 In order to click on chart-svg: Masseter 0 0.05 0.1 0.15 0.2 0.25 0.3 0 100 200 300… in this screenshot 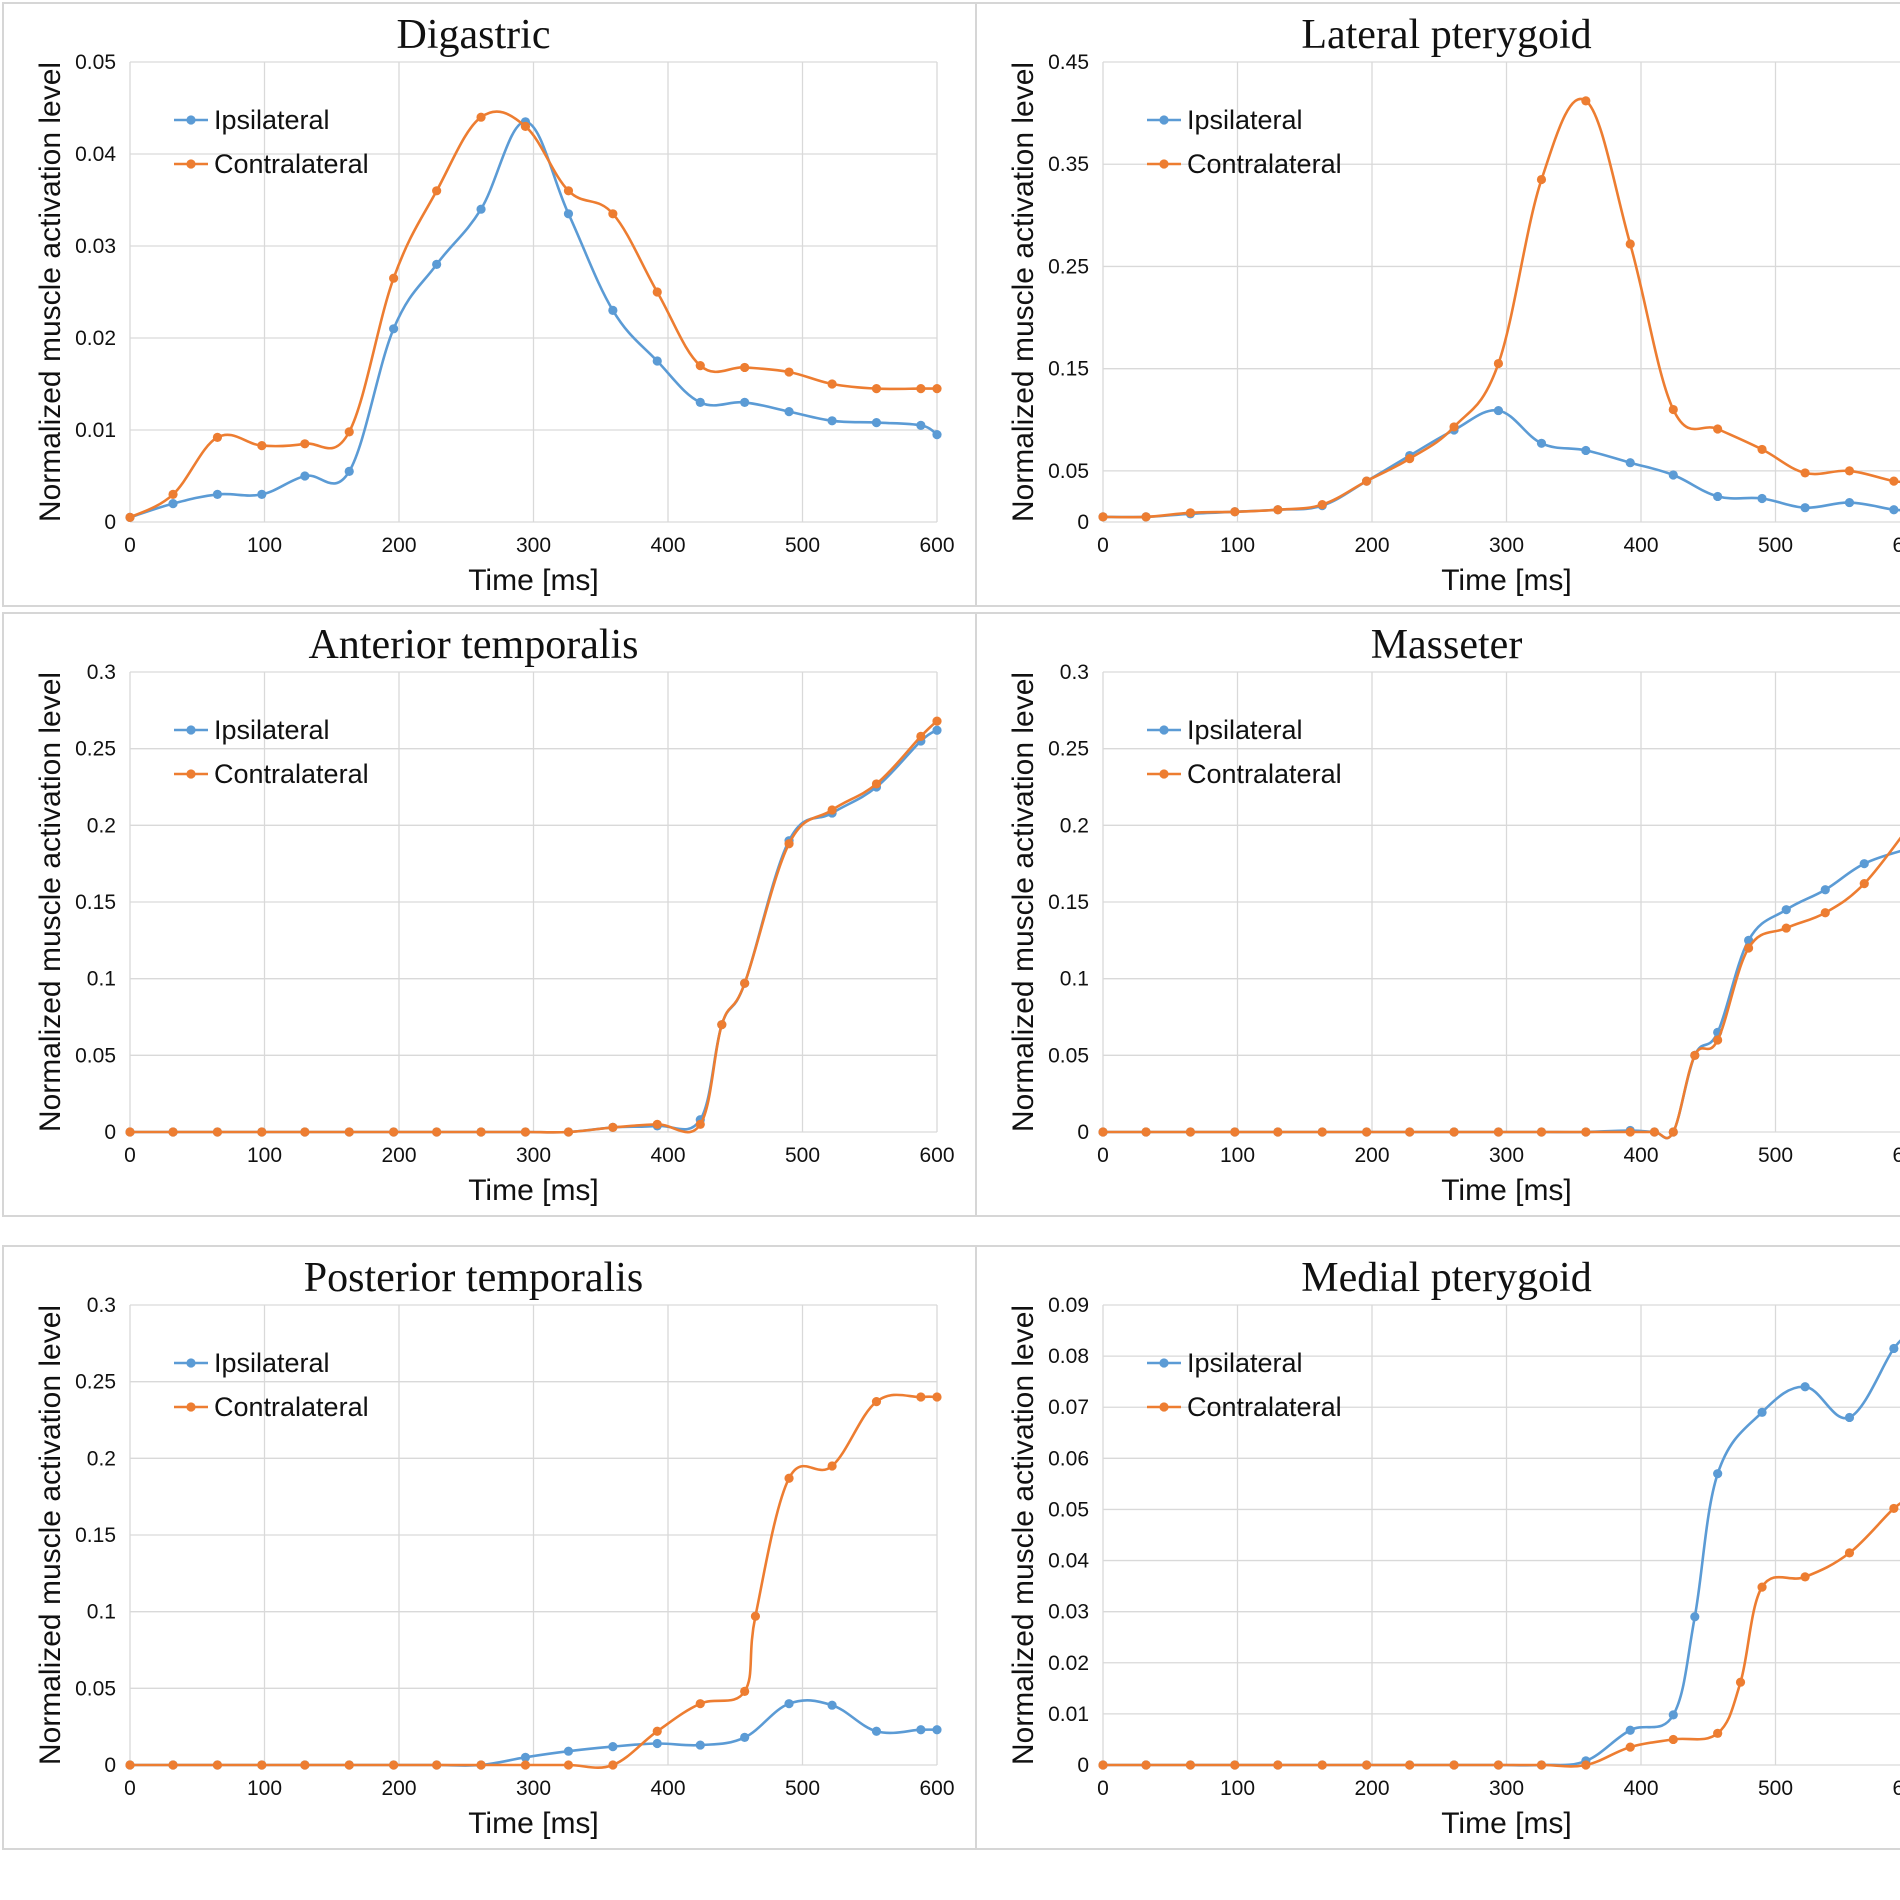, I will do `click(1453, 914)`.